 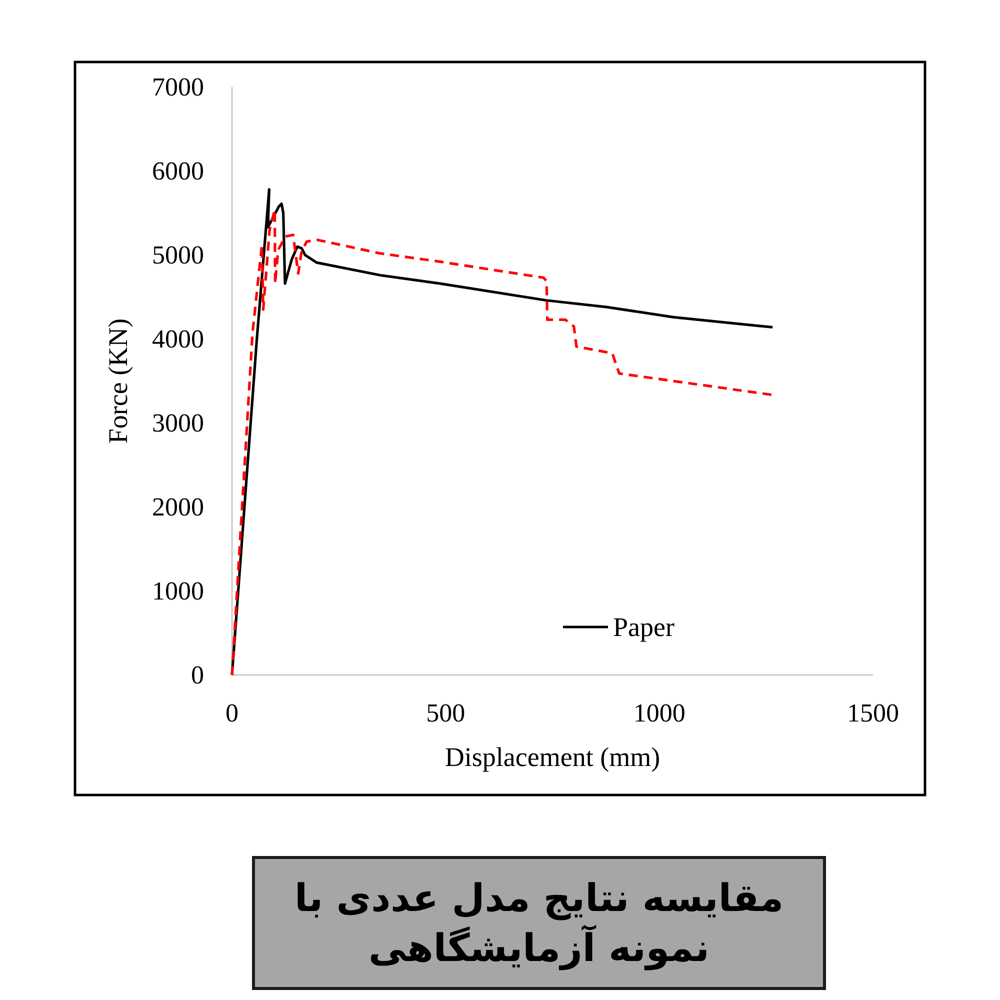 I want to click on y-tick-label: 4000, so click(x=178, y=339).